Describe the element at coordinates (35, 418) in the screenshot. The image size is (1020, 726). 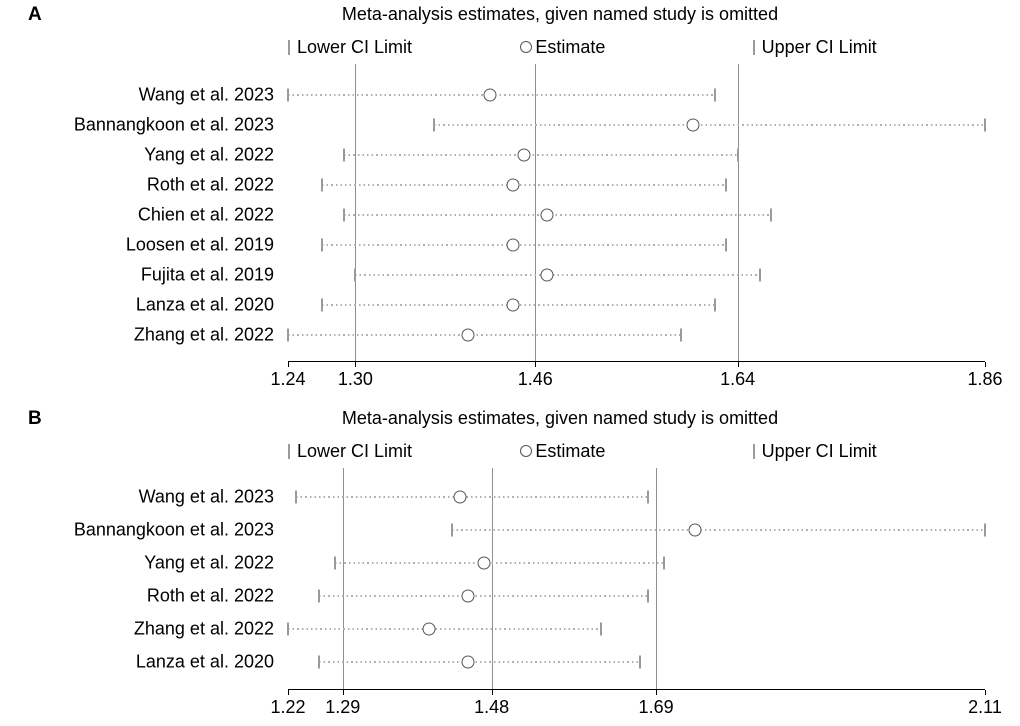
I see `panel-label: B` at that location.